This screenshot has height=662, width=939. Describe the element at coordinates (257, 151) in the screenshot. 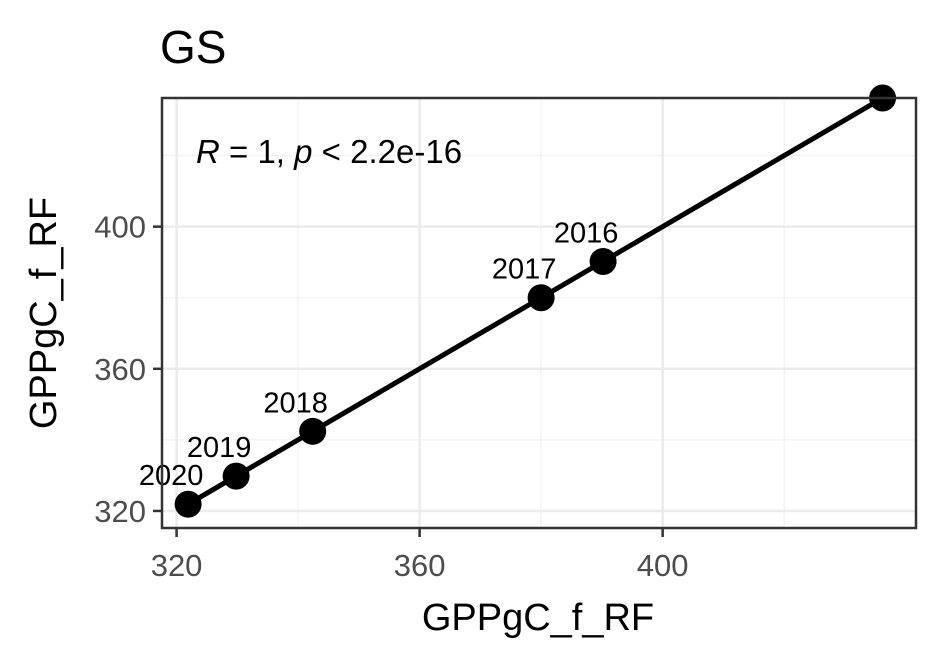

I see `r-value: = 1,` at that location.